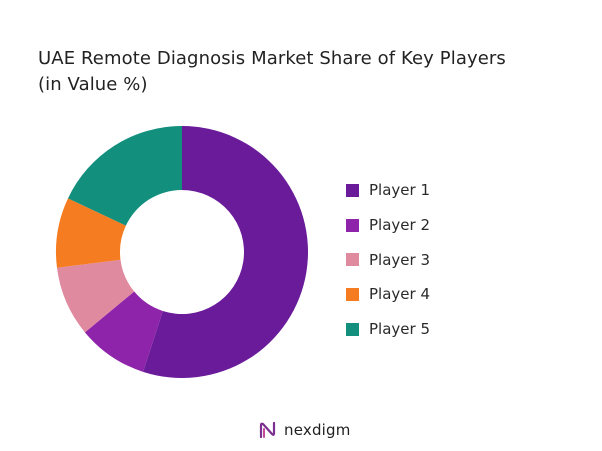  Describe the element at coordinates (399, 294) in the screenshot. I see `legend-label: Player 4` at that location.